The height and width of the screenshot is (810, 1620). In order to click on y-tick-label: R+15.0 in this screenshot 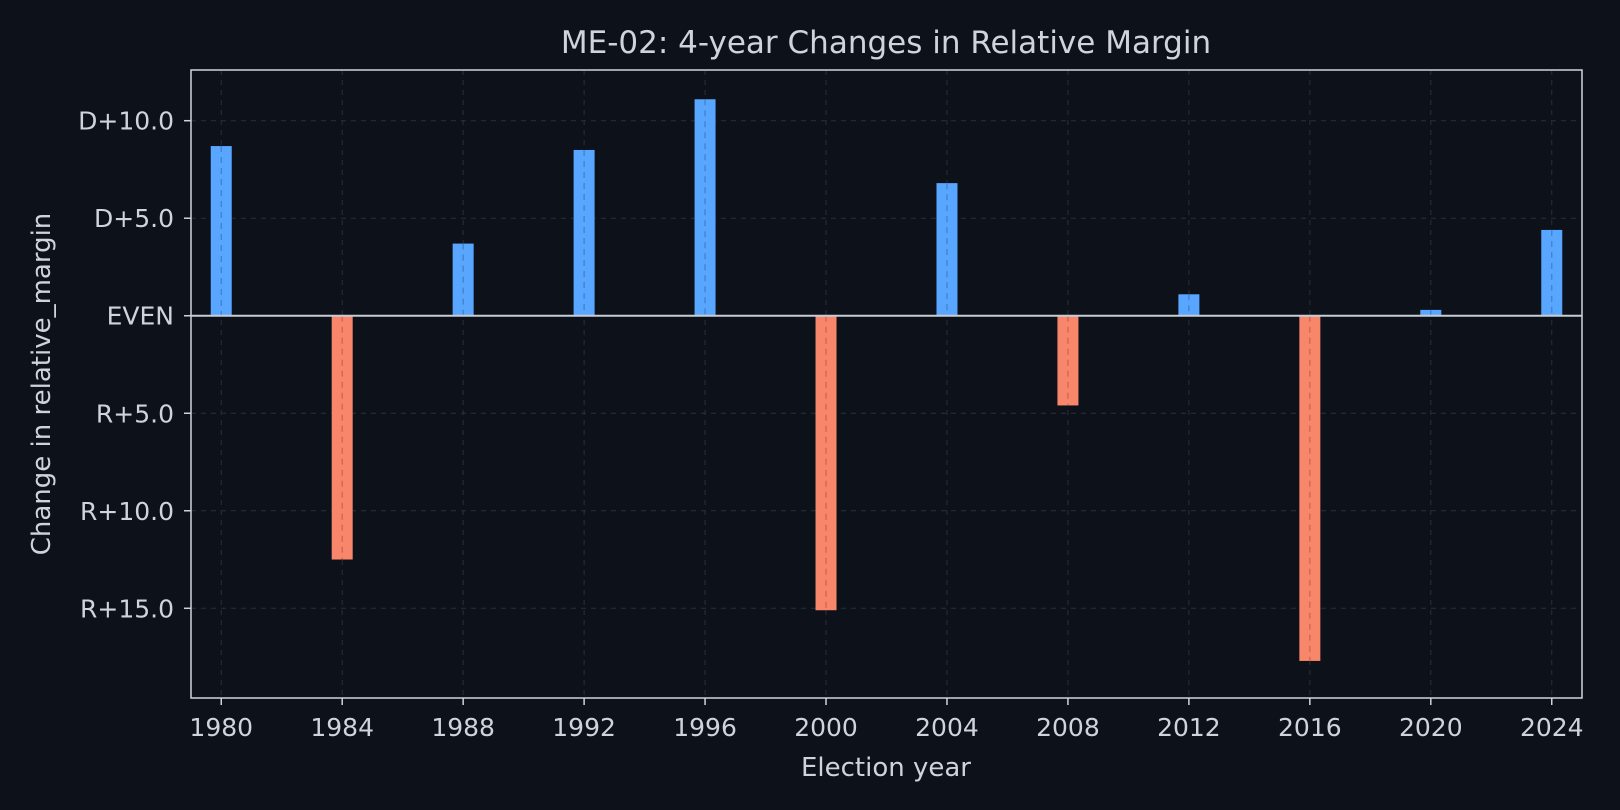, I will do `click(127, 608)`.